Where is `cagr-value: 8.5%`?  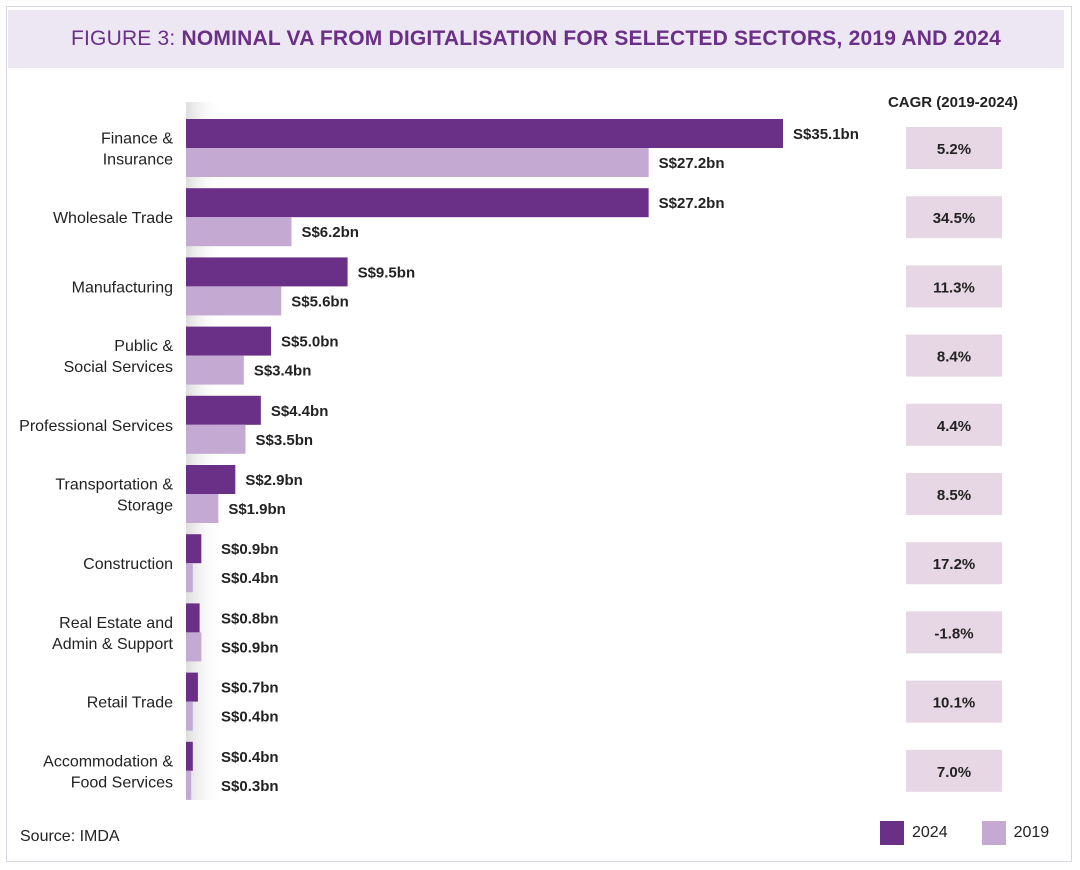
cagr-value: 8.5% is located at coordinates (954, 495).